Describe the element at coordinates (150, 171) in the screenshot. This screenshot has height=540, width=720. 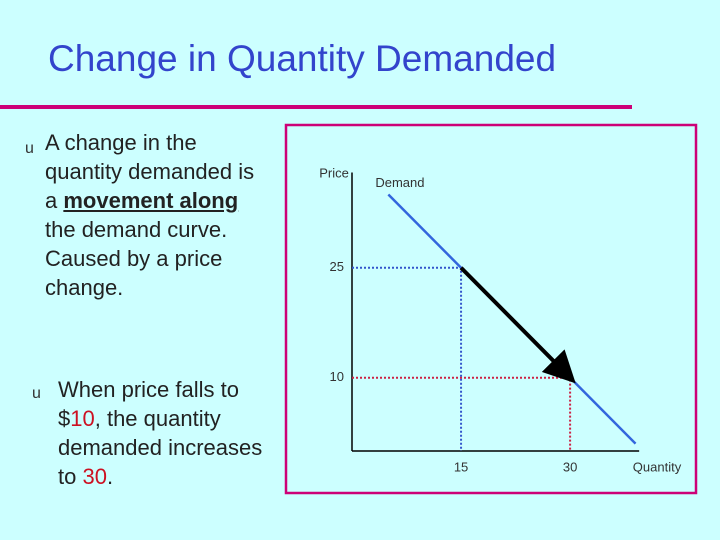
I see `text: A change in the quantity demanded is a` at that location.